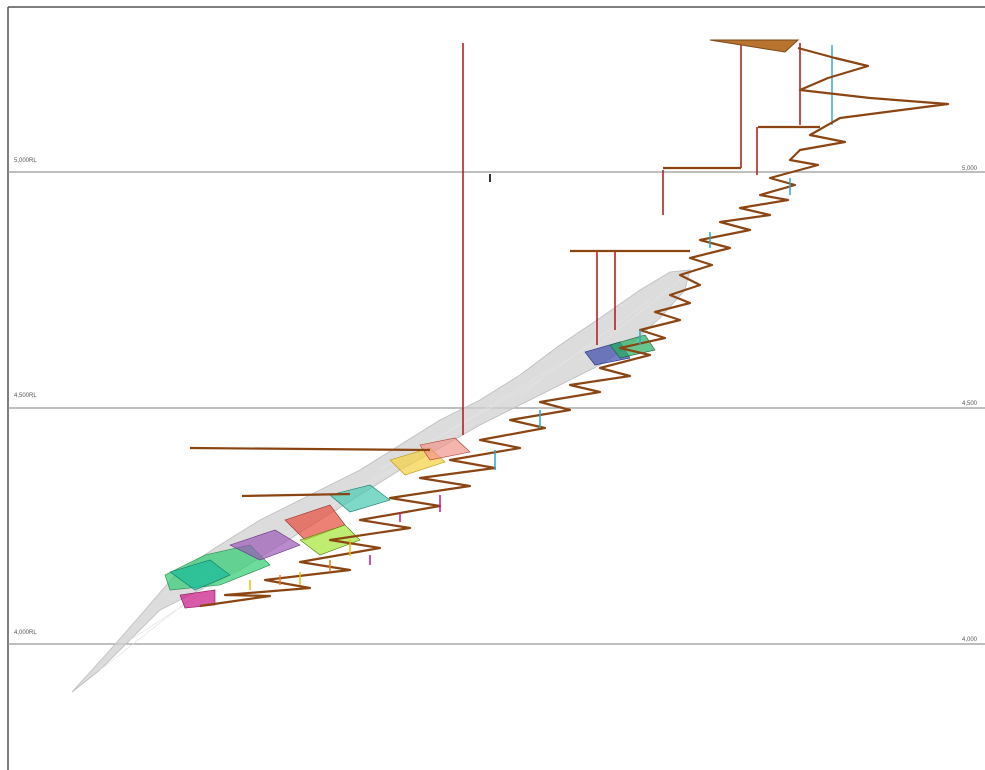 This screenshot has height=770, width=985. What do you see at coordinates (642, 324) in the screenshot?
I see `stub-cyan` at bounding box center [642, 324].